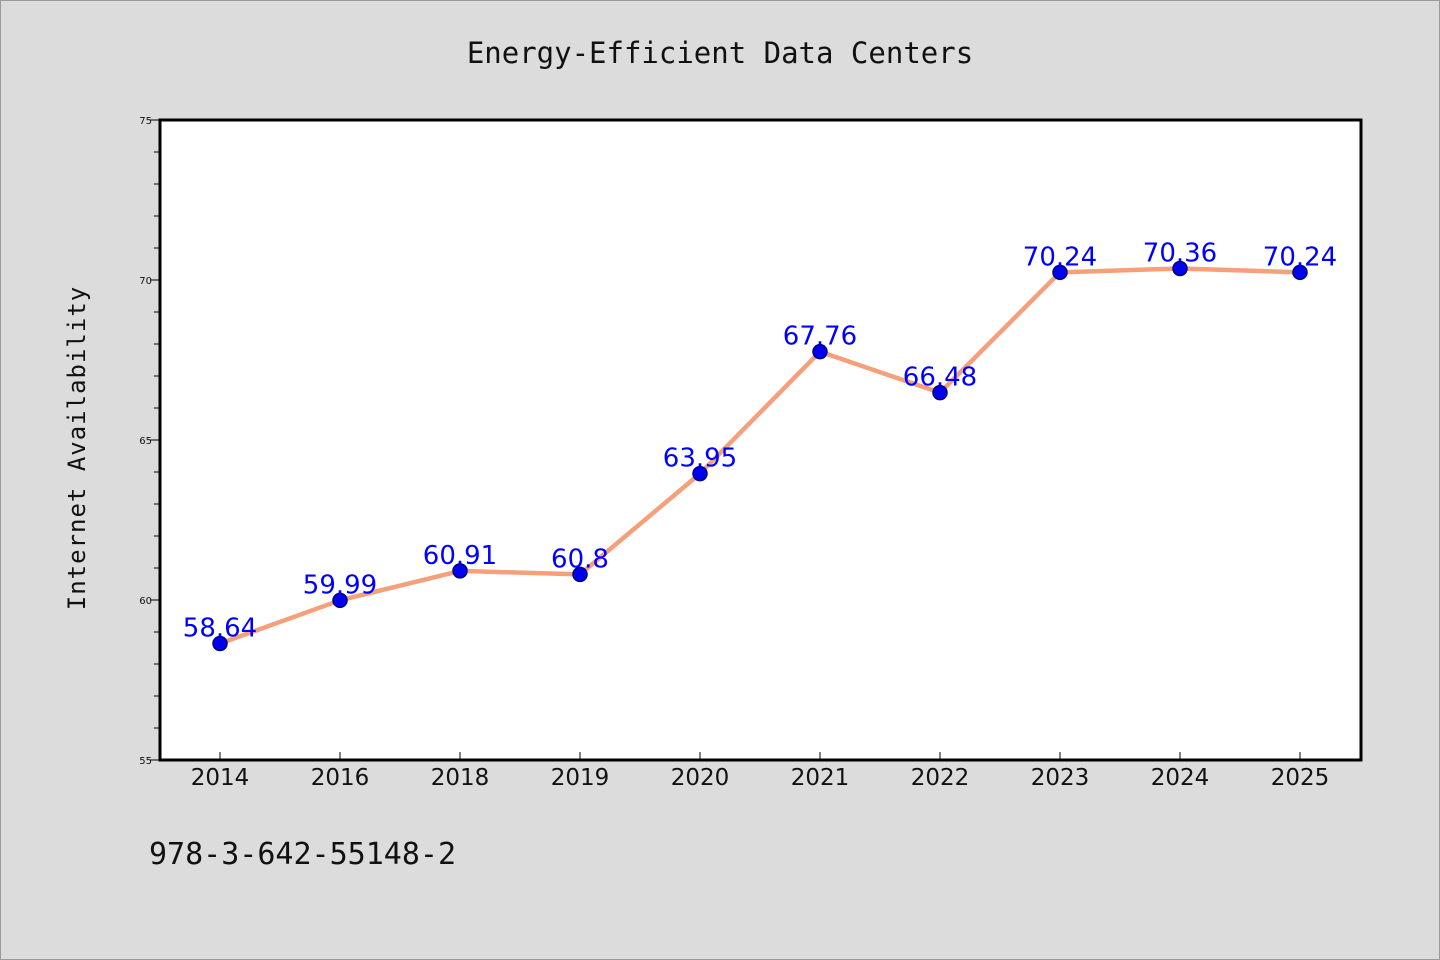  I want to click on data-label: 60.91, so click(460, 556).